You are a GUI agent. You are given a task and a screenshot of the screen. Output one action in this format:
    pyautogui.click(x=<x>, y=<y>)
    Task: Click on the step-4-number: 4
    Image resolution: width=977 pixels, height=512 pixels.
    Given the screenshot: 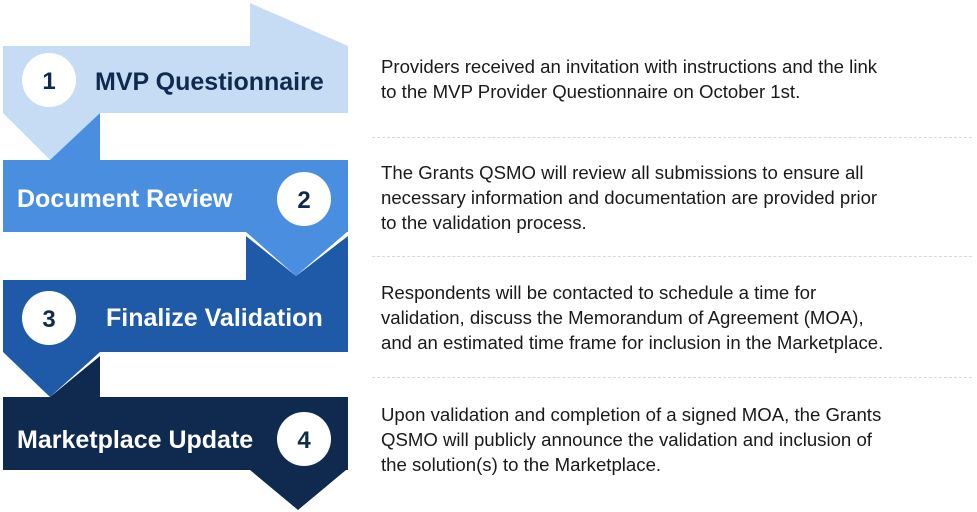 What is the action you would take?
    pyautogui.click(x=304, y=440)
    